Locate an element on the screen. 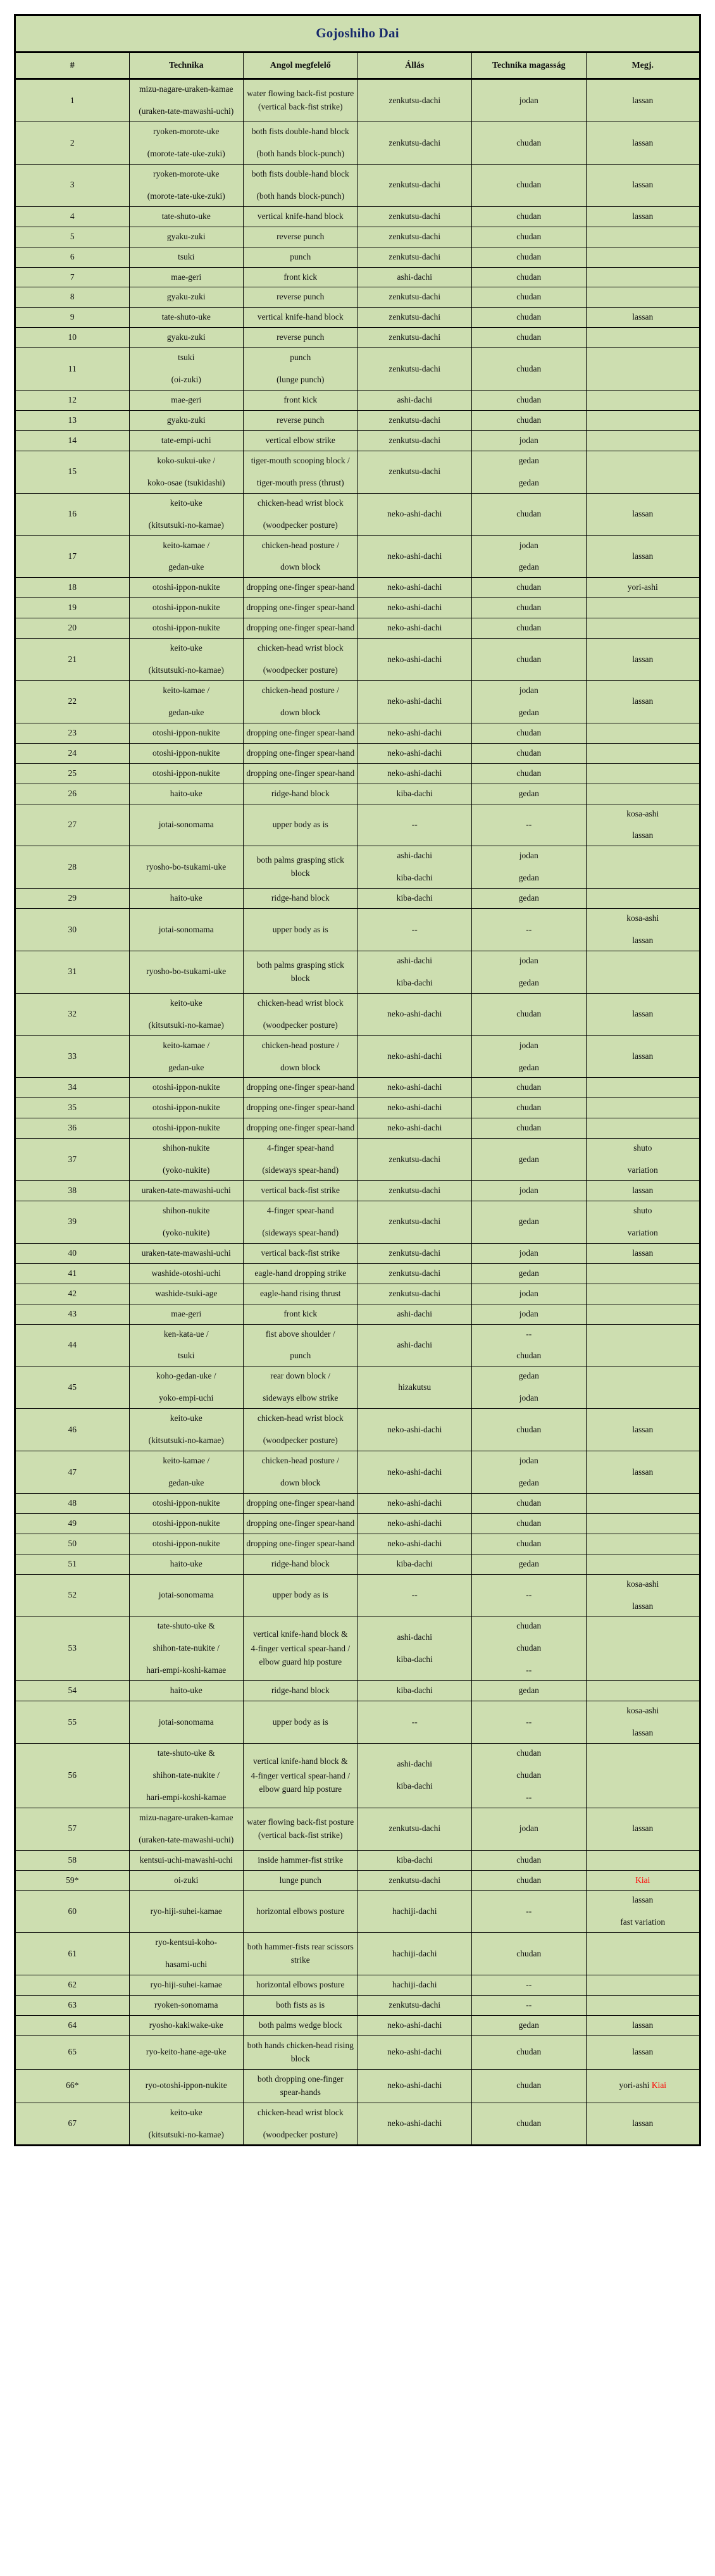 The image size is (715, 2576). cell-english: front kick is located at coordinates (300, 400).